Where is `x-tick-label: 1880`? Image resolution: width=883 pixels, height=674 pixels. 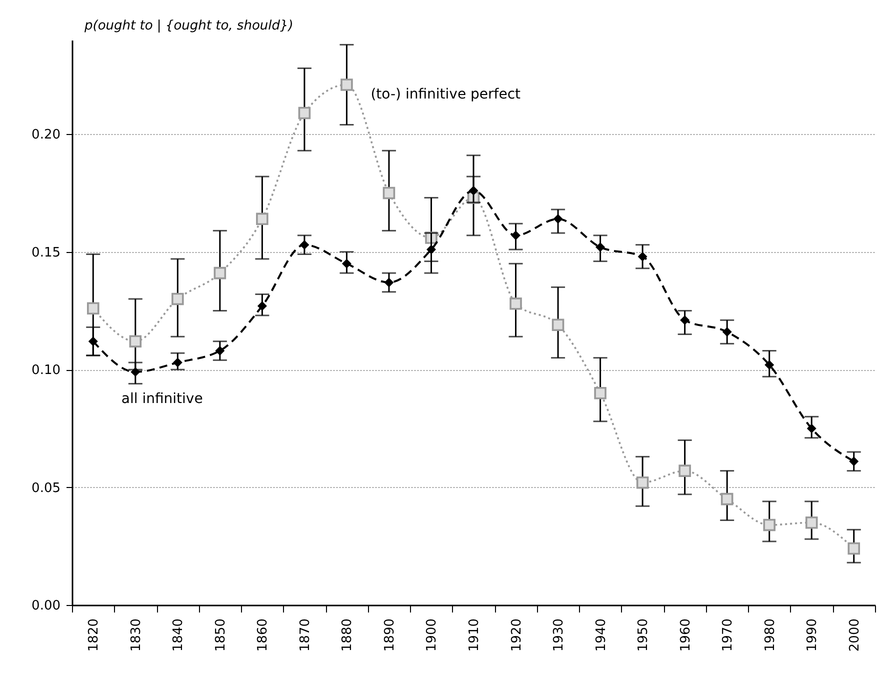
x-tick-label: 1880 is located at coordinates (348, 635).